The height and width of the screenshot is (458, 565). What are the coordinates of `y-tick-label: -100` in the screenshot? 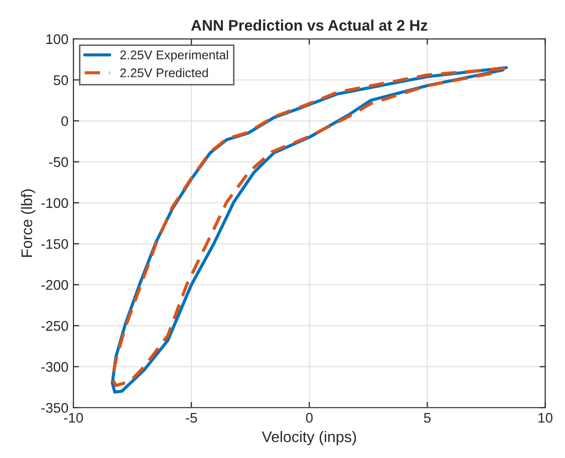 It's located at (54, 203).